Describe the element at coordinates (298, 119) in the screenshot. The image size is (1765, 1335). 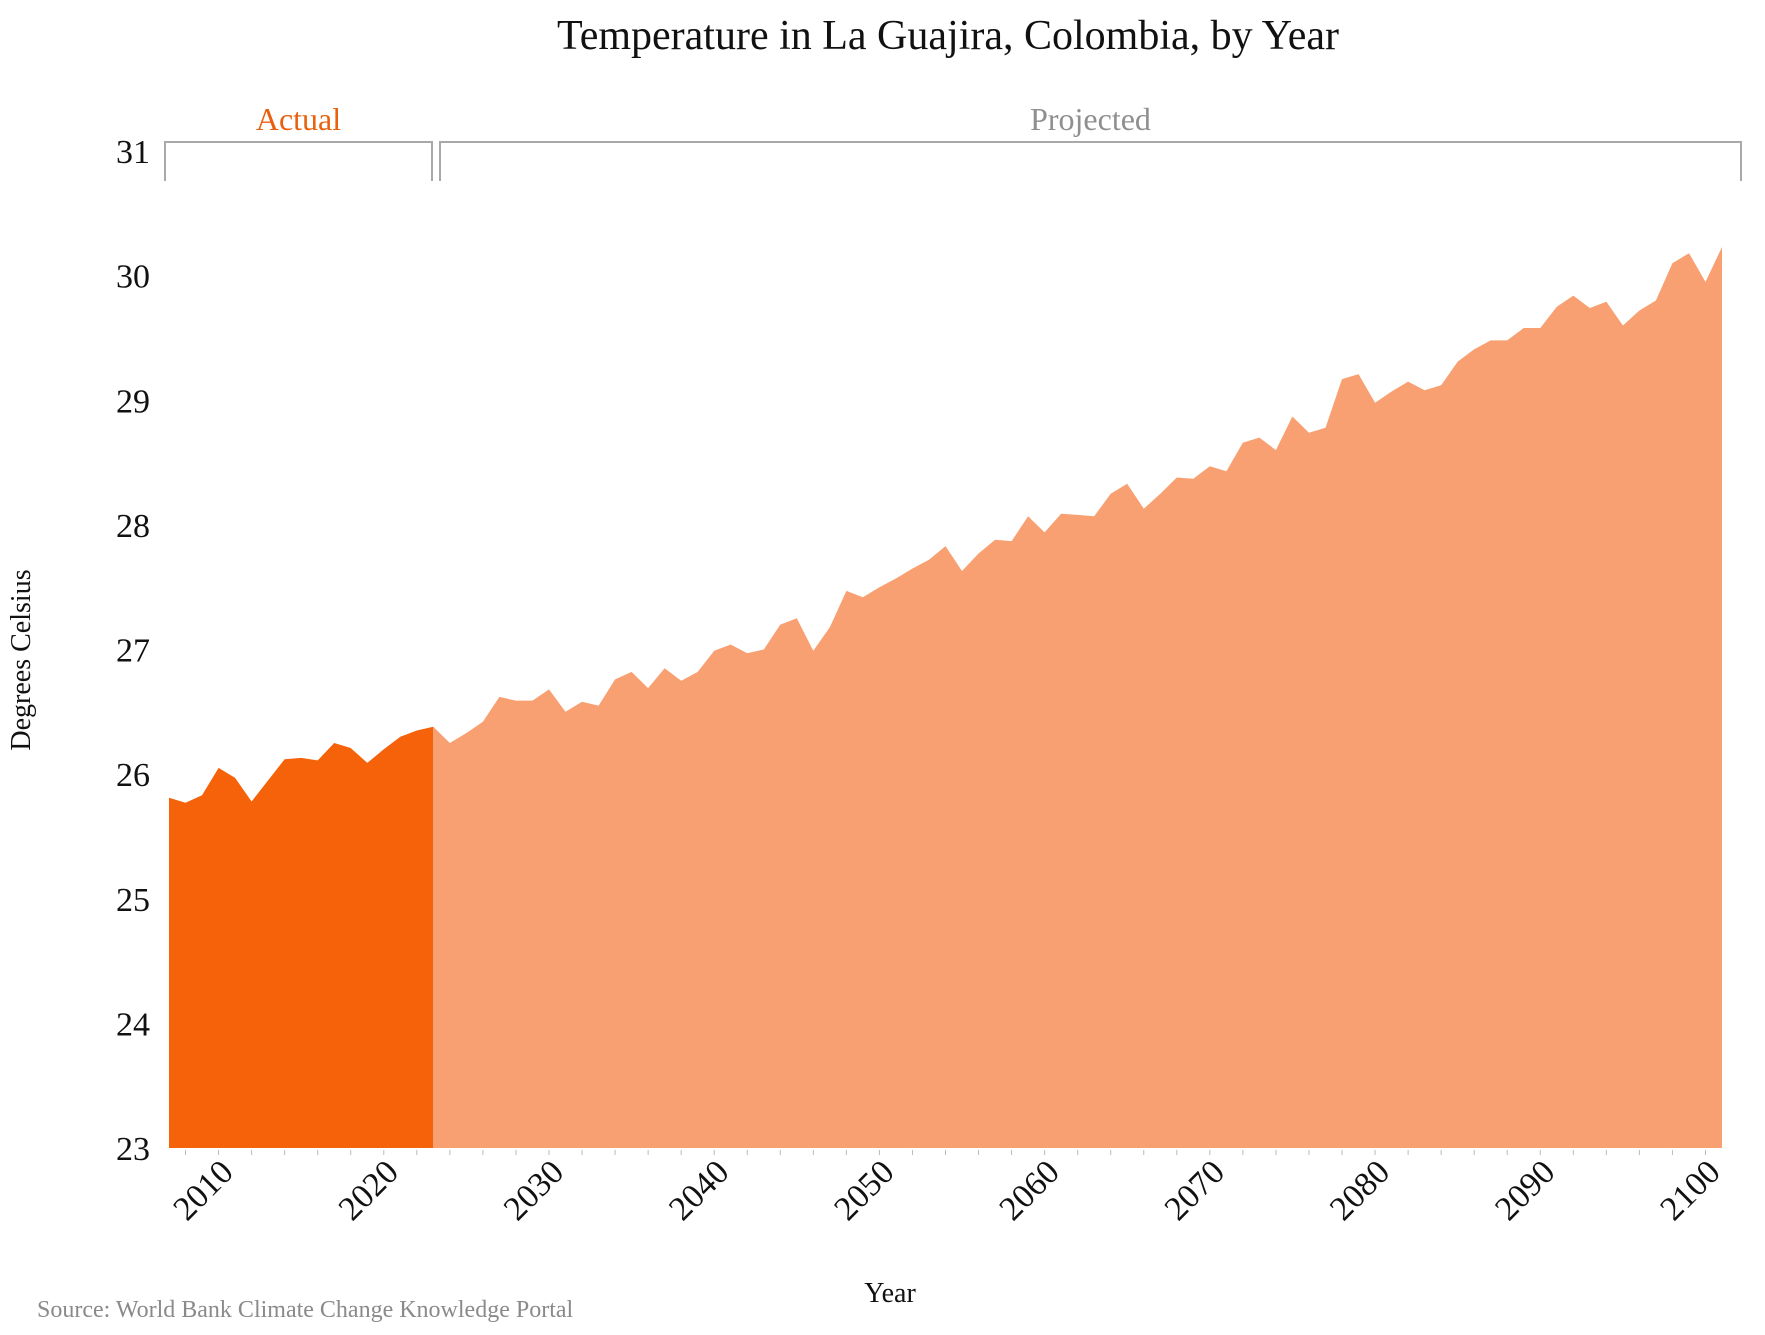
I see `band-label-actual: Actual` at that location.